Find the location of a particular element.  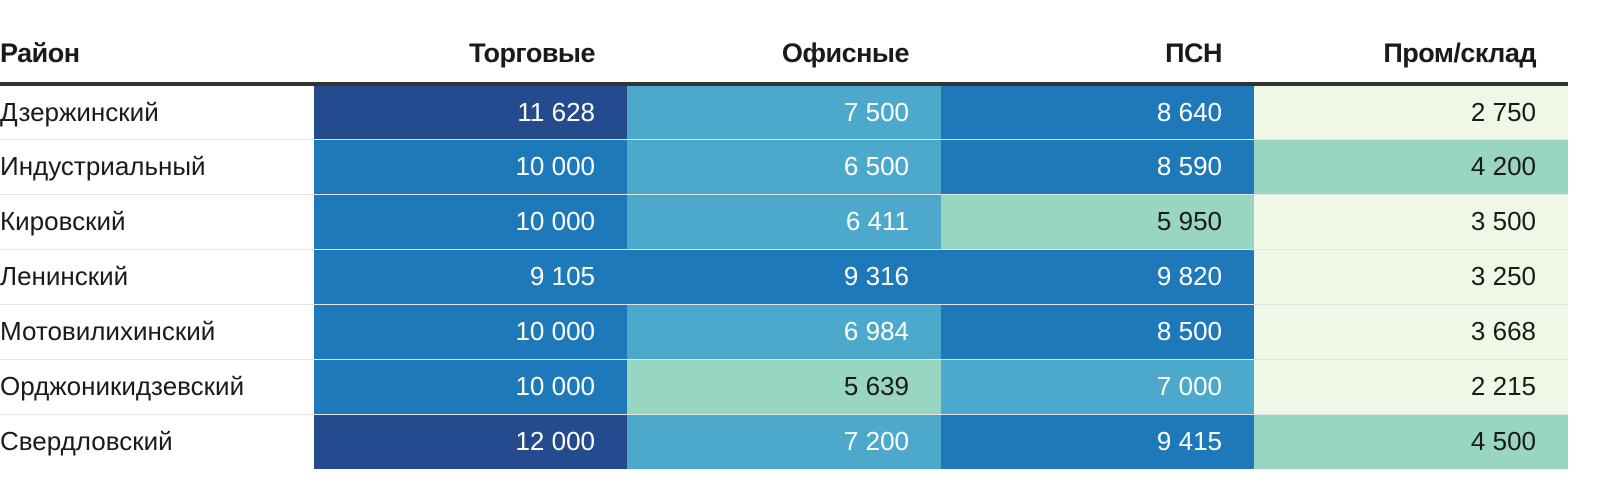

value-cell: 5 950 is located at coordinates (1097, 222).